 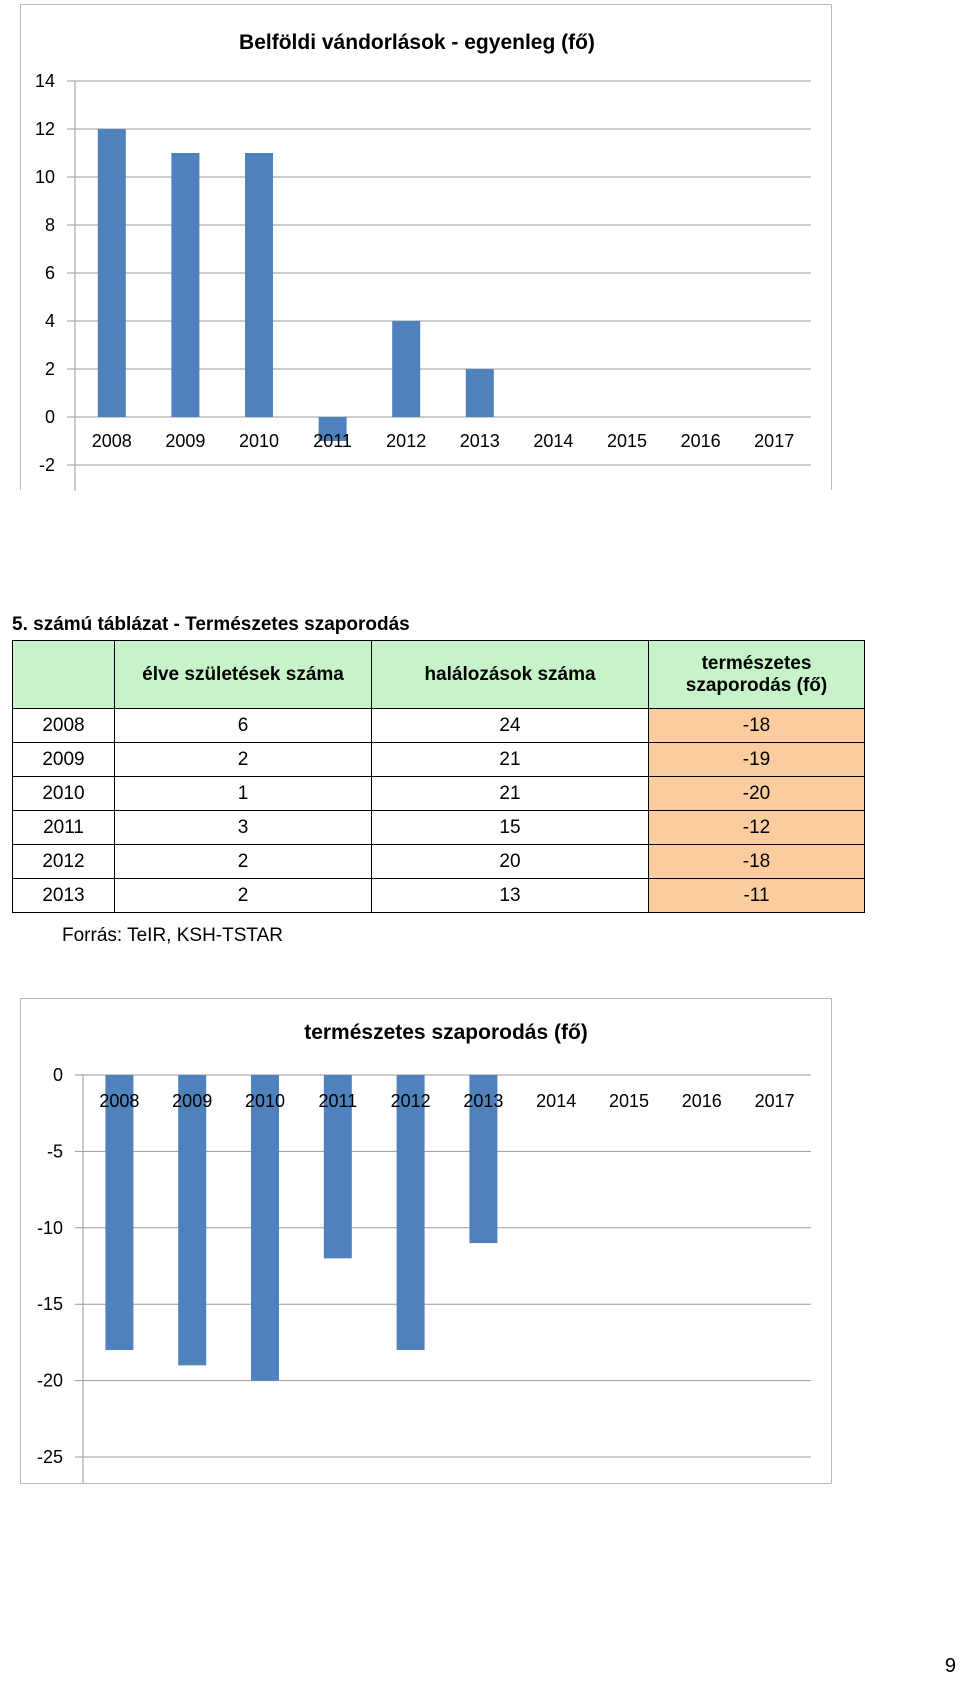 What do you see at coordinates (50, 1457) in the screenshot?
I see `y-tick-label: -25` at bounding box center [50, 1457].